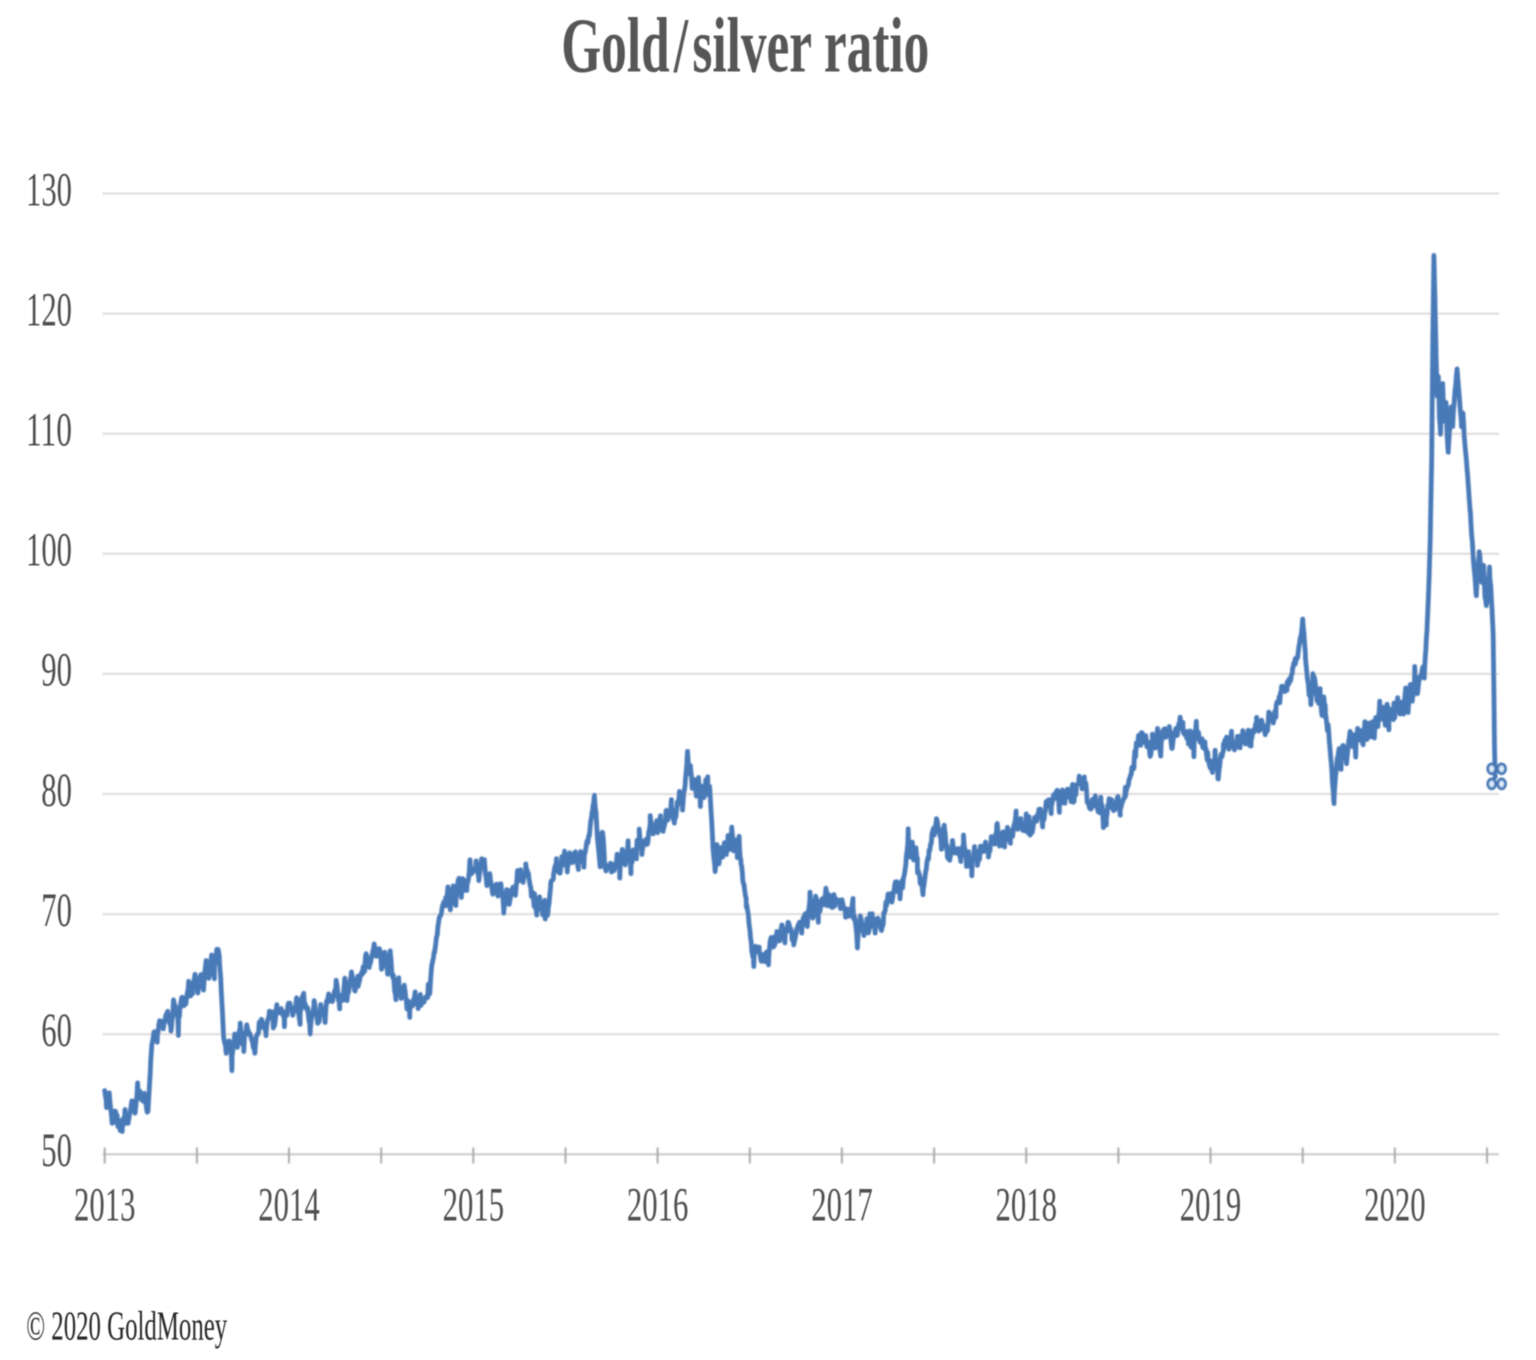 The width and height of the screenshot is (1536, 1360). I want to click on svg-text: © 2020 GoldMoney, so click(126, 1326).